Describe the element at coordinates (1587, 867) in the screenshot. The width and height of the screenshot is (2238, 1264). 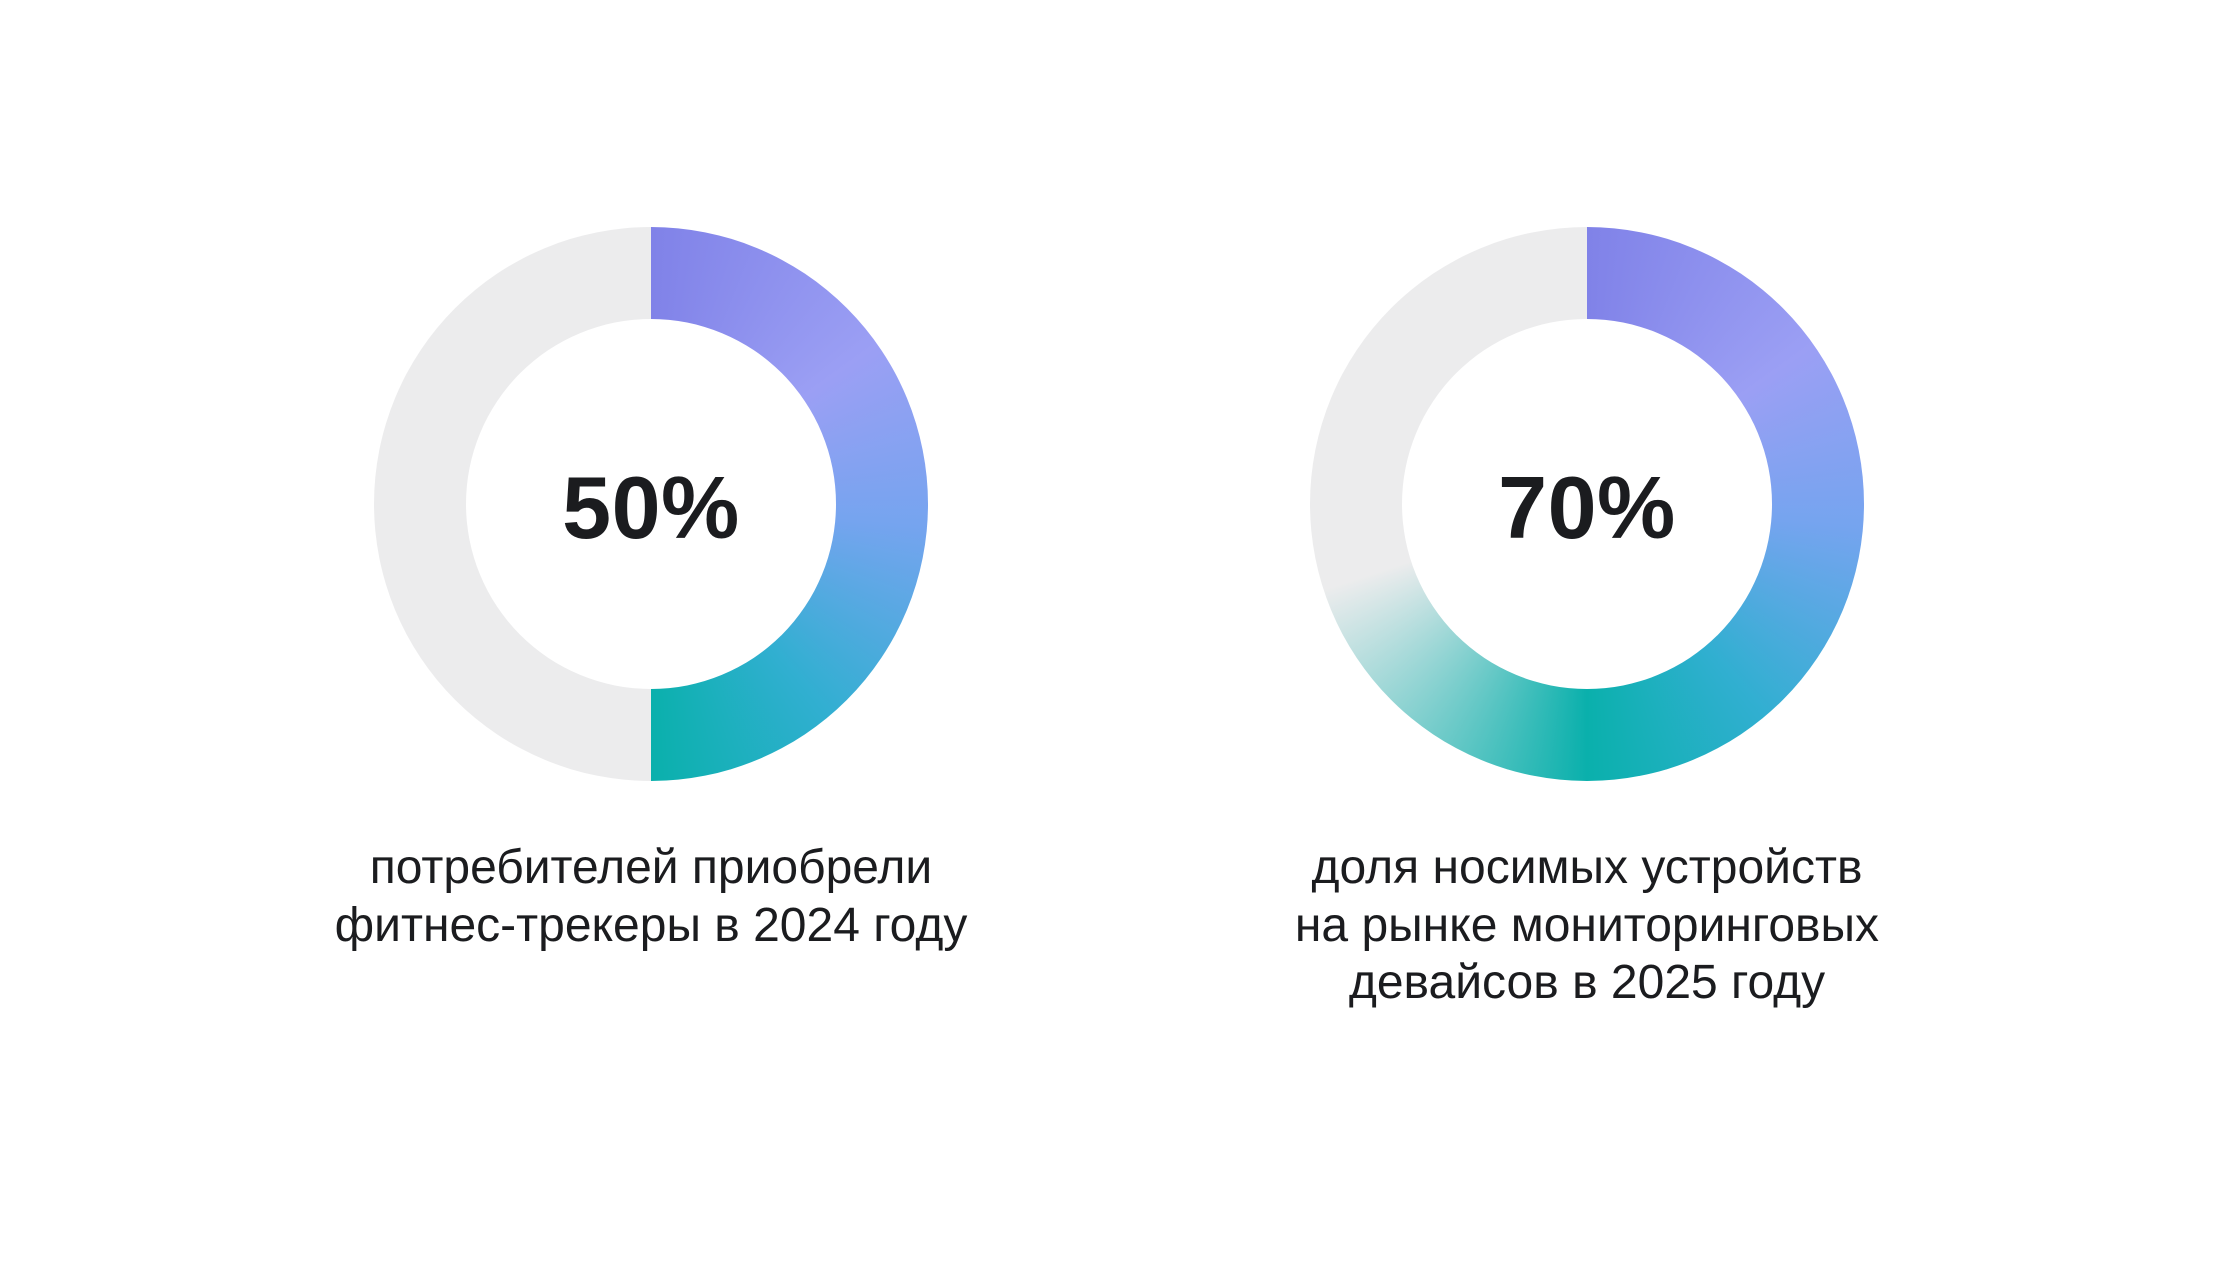
I see `caption-line: доля носимых устройств` at that location.